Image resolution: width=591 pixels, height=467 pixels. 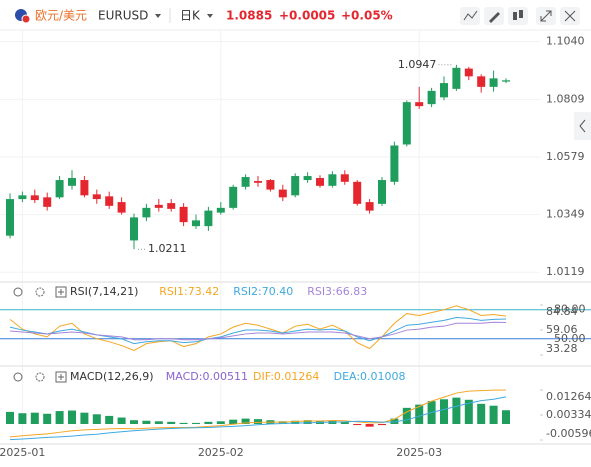 I want to click on pair-name: 欧元/美元, so click(x=61, y=16).